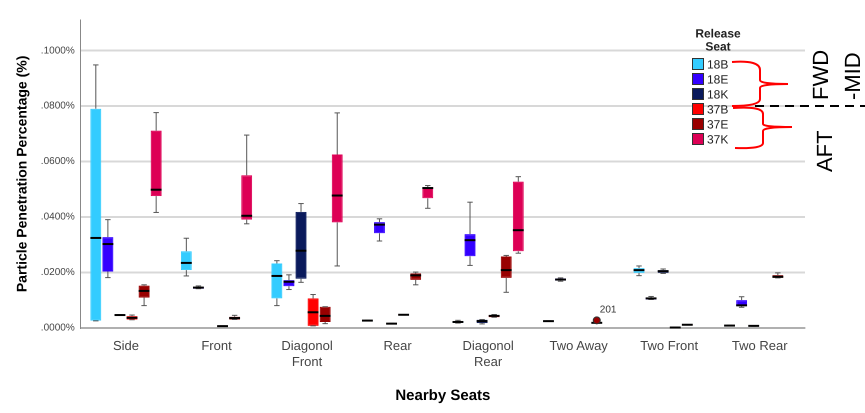 The image size is (865, 413). What do you see at coordinates (852, 76) in the screenshot?
I see `text: -MID` at bounding box center [852, 76].